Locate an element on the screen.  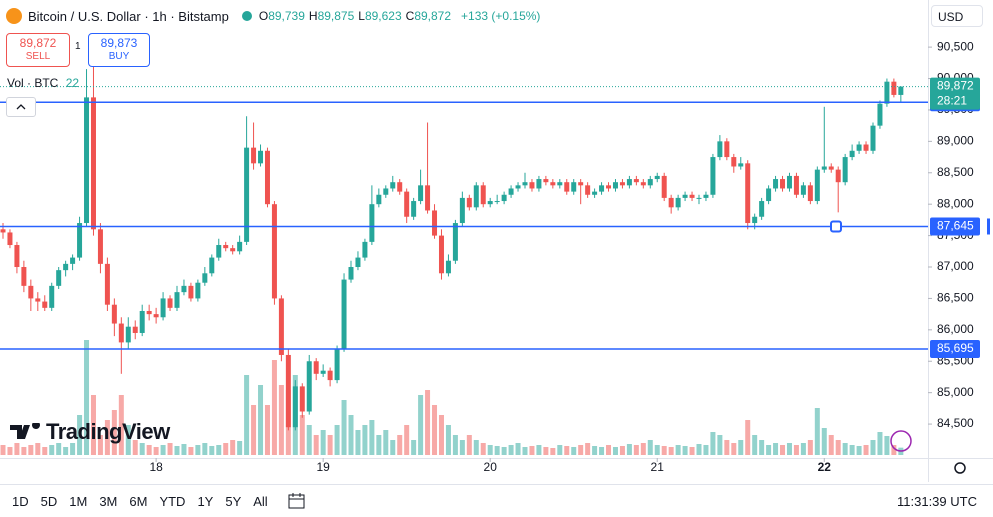
x-tick-label: 21 is located at coordinates (658, 467).